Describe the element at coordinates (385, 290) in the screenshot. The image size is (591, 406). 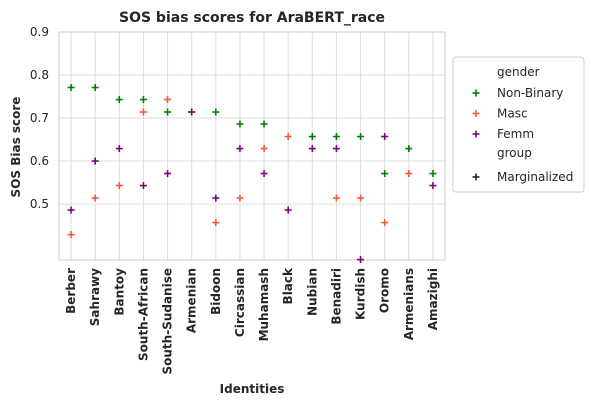
I see `x-tick-label: Oromo` at that location.